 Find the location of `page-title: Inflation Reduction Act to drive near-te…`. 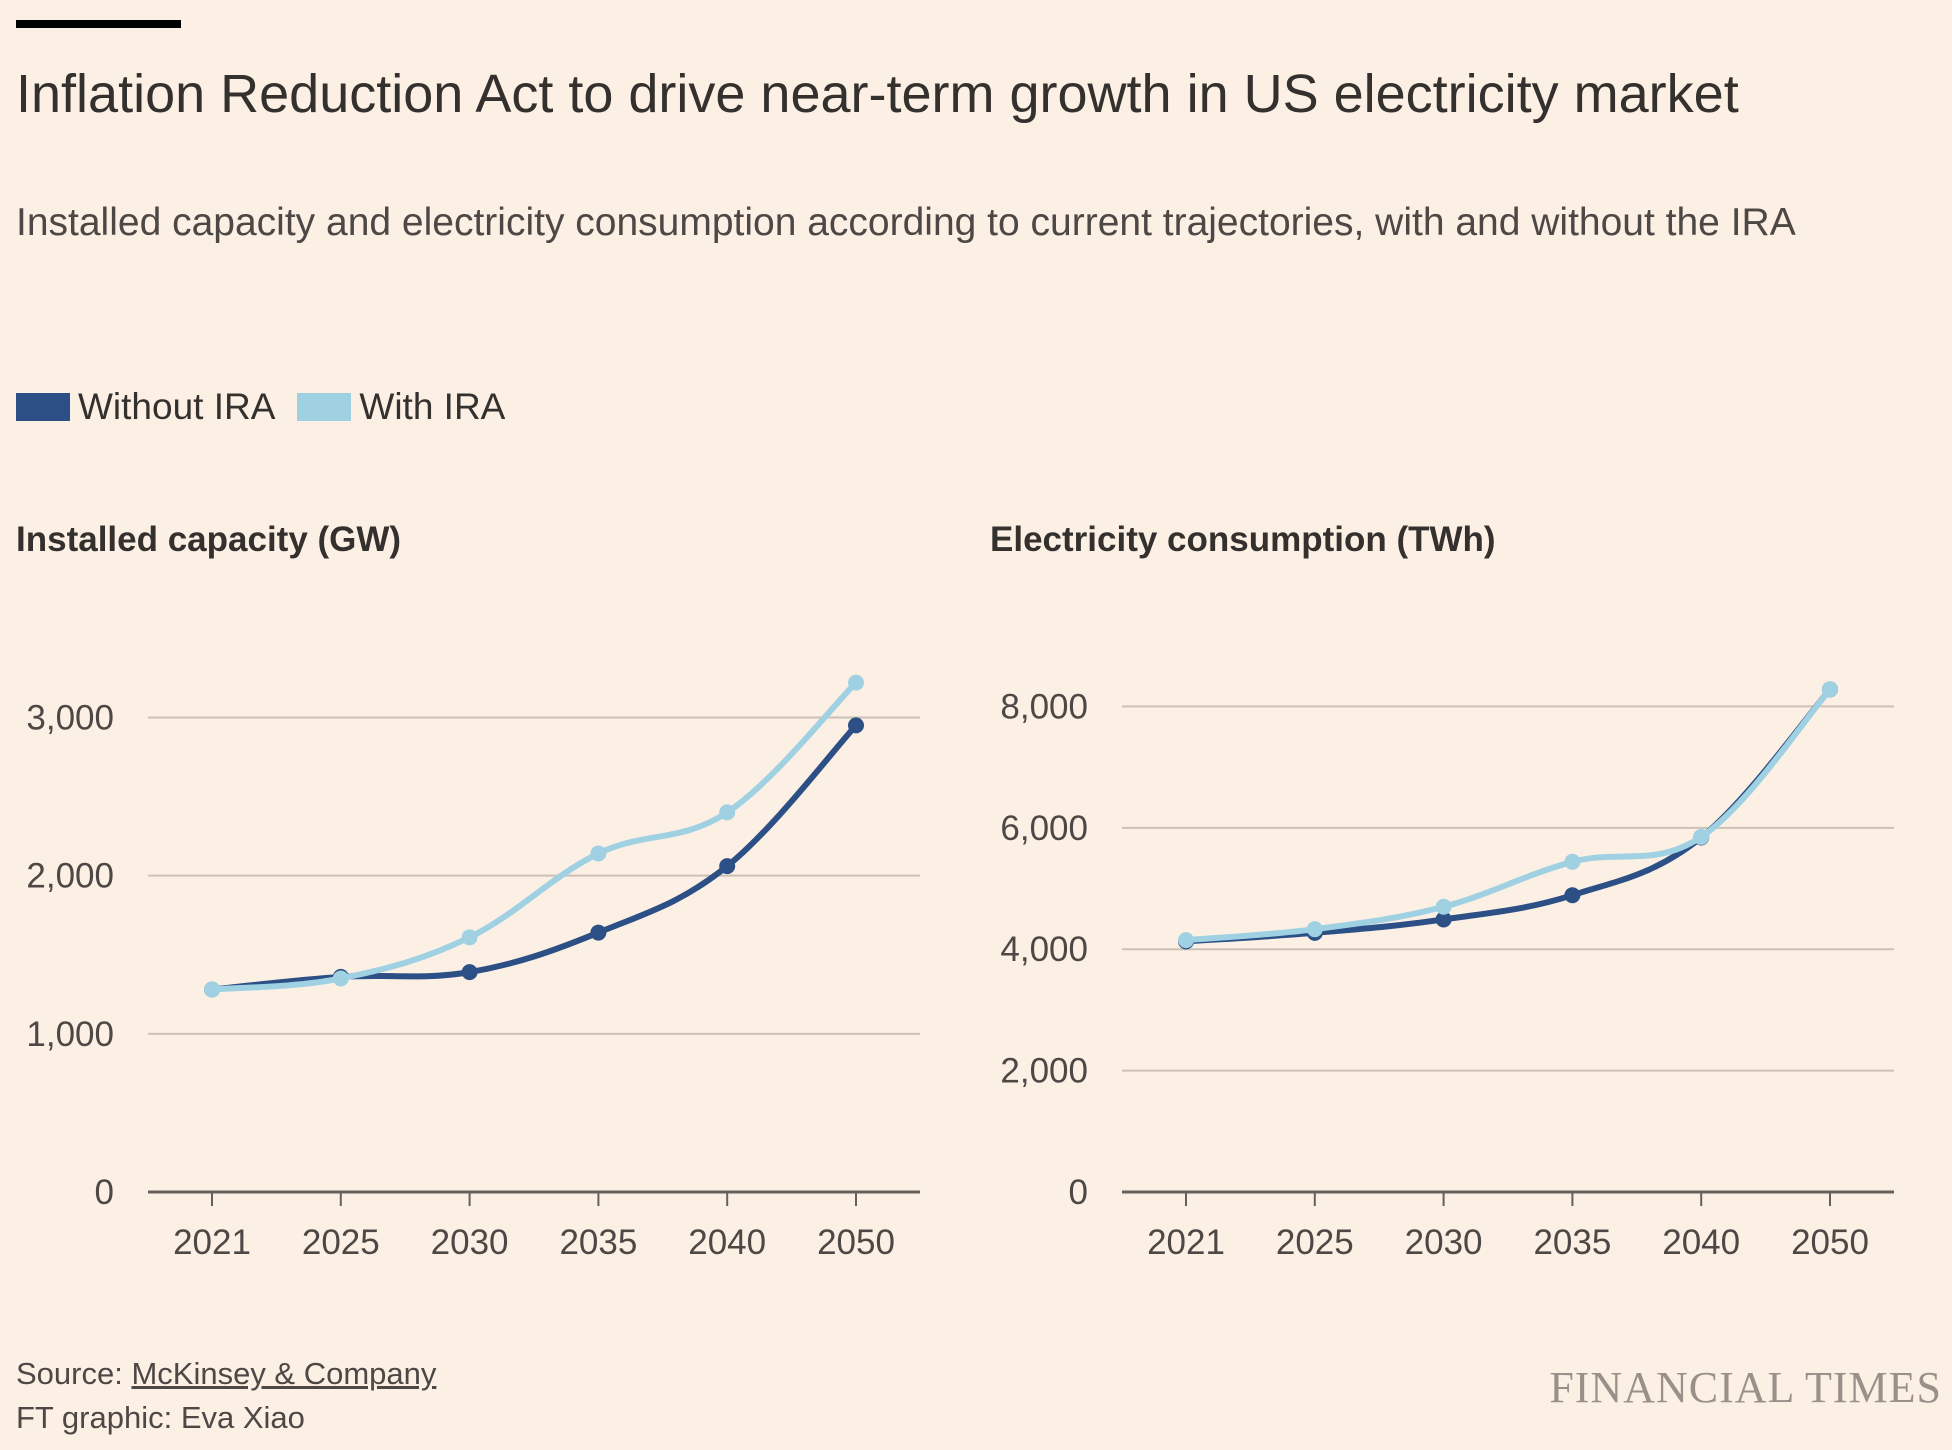

page-title: Inflation Reduction Act to drive near-te… is located at coordinates (877, 94).